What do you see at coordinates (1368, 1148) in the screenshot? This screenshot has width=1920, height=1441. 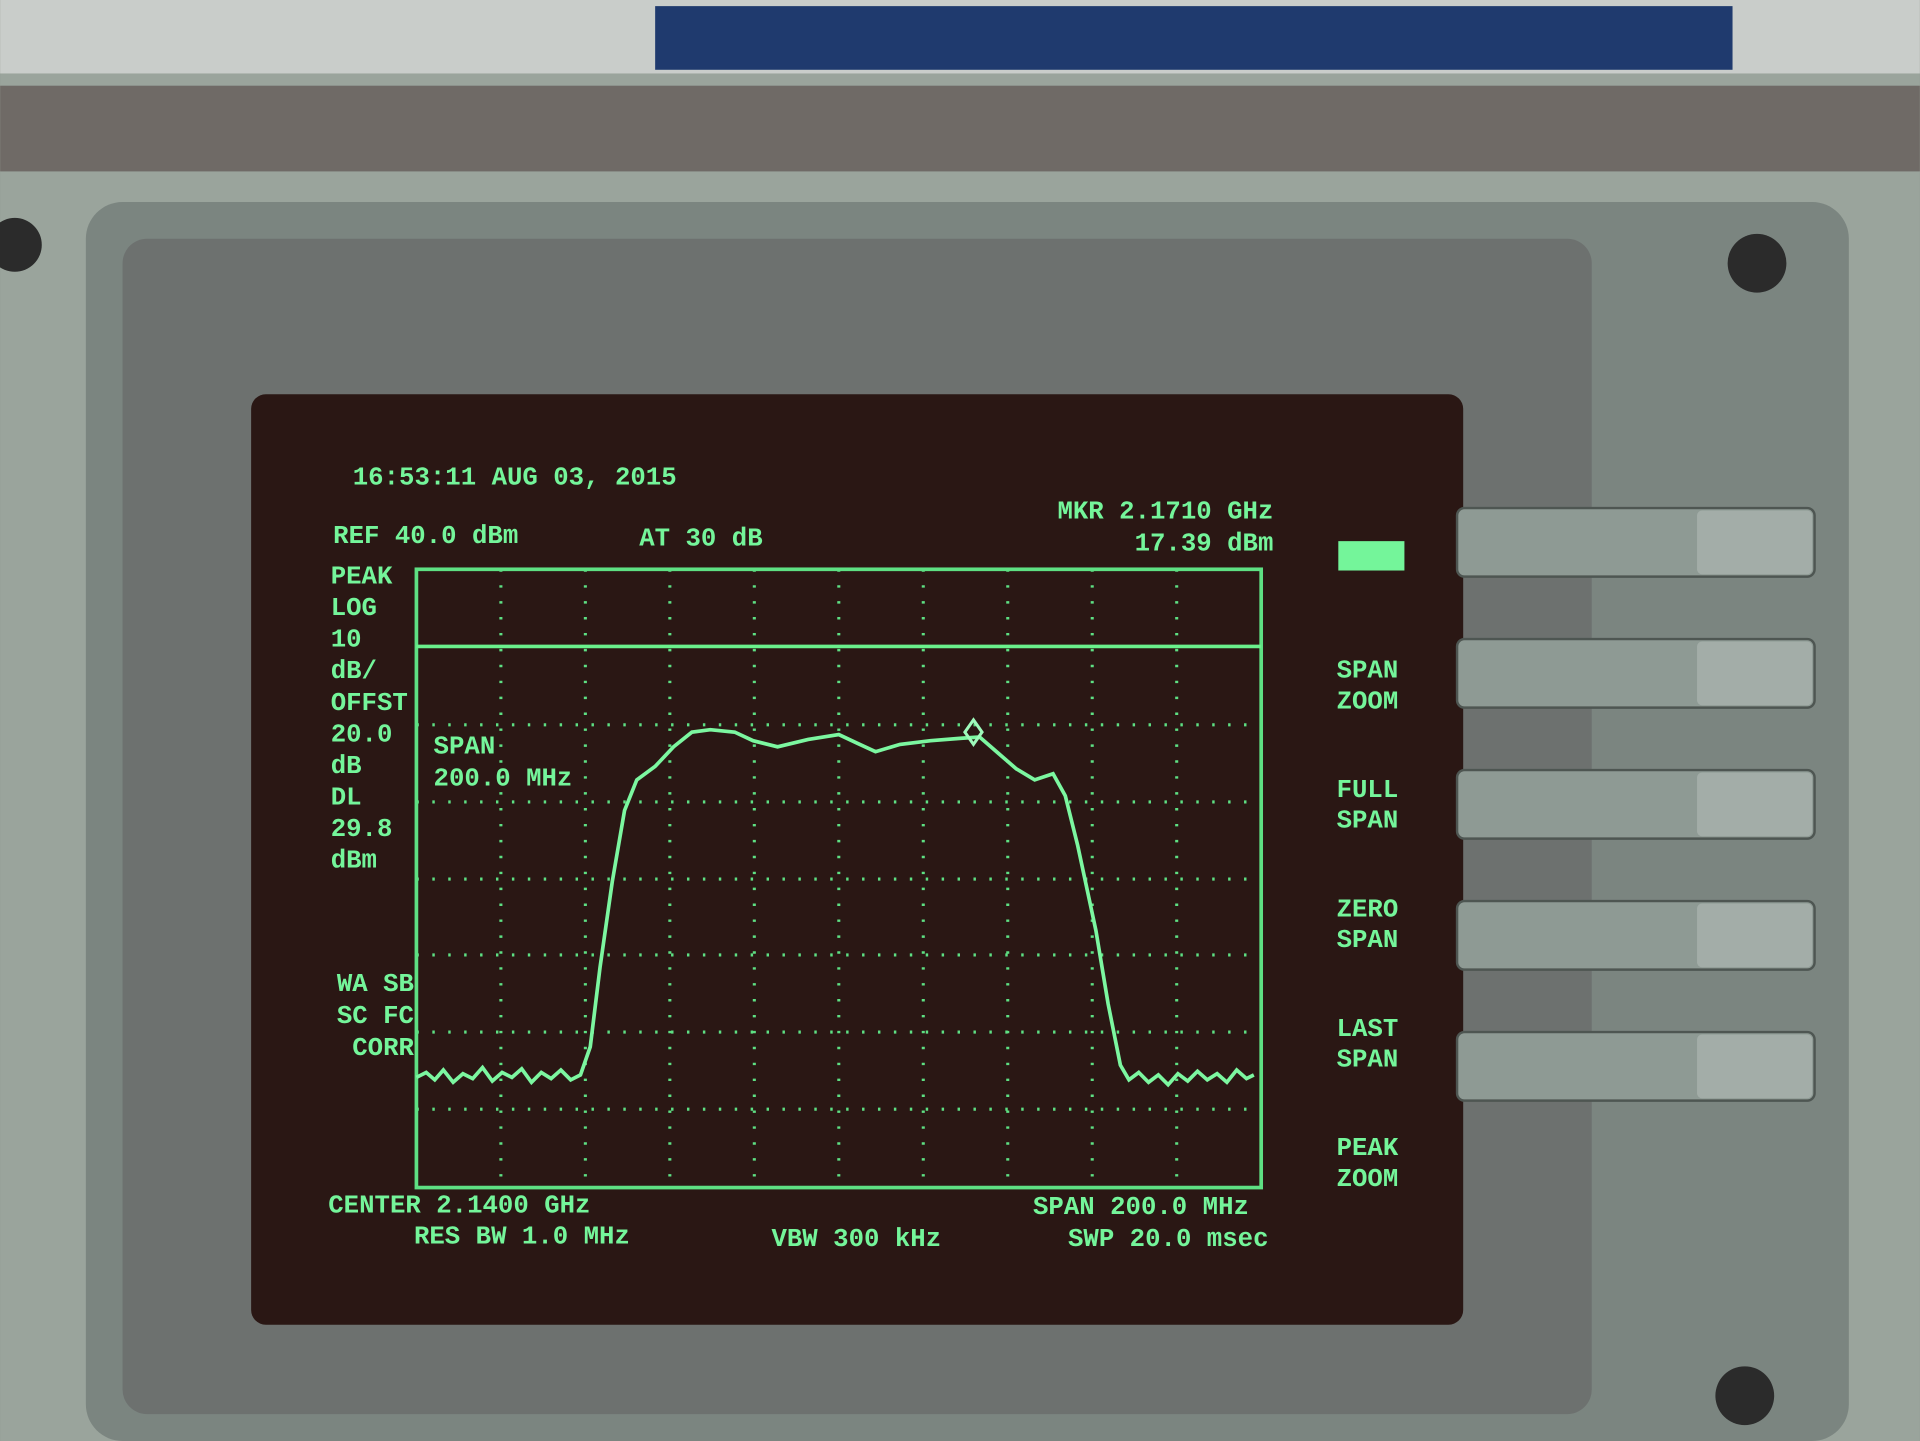 I see `softkey-label: PEAK` at bounding box center [1368, 1148].